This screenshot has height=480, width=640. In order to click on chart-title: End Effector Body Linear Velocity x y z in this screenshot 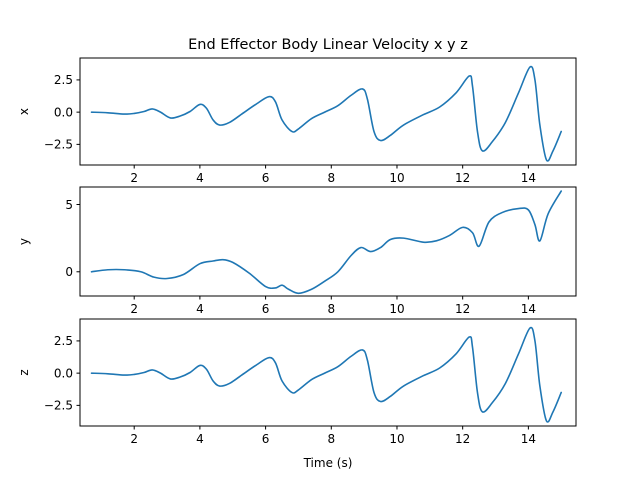, I will do `click(328, 45)`.